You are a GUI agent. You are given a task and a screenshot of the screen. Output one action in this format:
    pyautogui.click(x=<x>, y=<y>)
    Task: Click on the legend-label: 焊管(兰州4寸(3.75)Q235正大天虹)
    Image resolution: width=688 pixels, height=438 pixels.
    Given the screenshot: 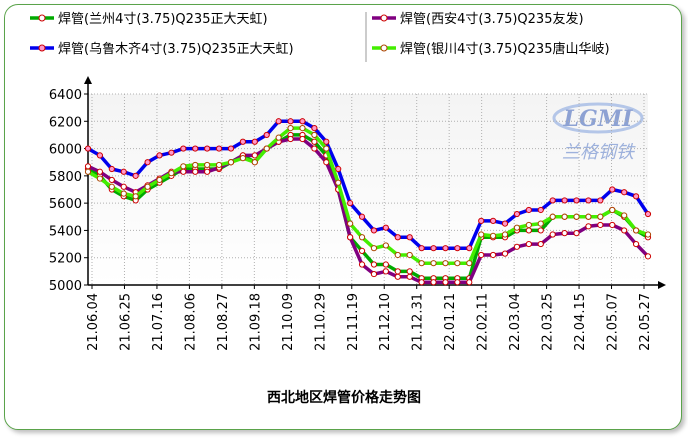 What is the action you would take?
    pyautogui.click(x=163, y=19)
    